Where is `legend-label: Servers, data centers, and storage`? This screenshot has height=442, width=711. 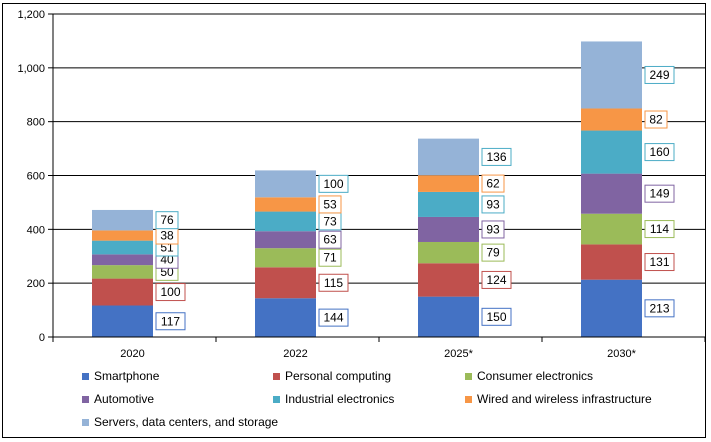 legend-label: Servers, data centers, and storage is located at coordinates (186, 422).